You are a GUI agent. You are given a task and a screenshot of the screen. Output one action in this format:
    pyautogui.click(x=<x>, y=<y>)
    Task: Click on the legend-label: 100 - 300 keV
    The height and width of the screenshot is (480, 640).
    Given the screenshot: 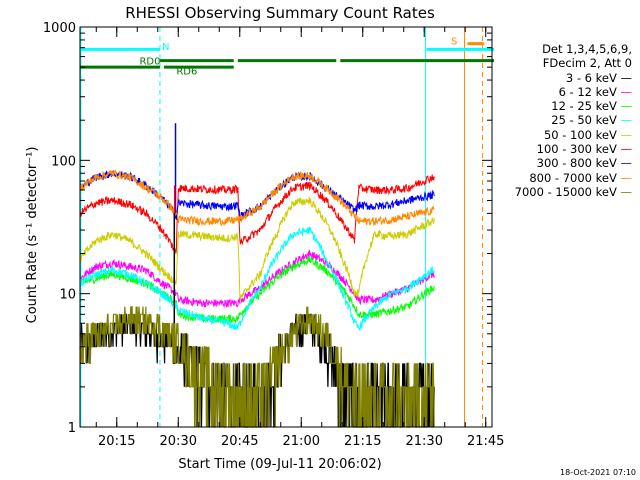 What is the action you would take?
    pyautogui.click(x=576, y=149)
    